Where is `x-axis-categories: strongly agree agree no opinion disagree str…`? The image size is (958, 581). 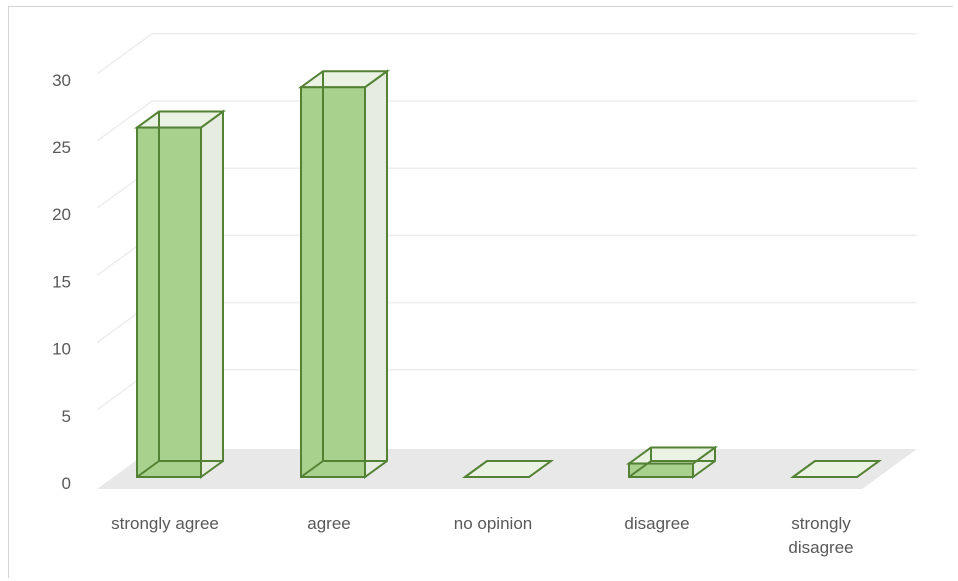 x-axis-categories: strongly agree agree no opinion disagree str… is located at coordinates (482, 535).